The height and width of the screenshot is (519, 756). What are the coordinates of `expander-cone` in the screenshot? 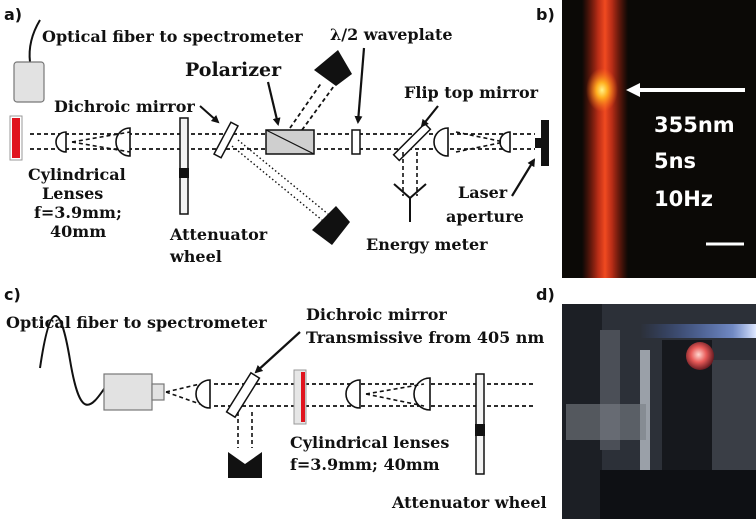 It's located at (480, 142).